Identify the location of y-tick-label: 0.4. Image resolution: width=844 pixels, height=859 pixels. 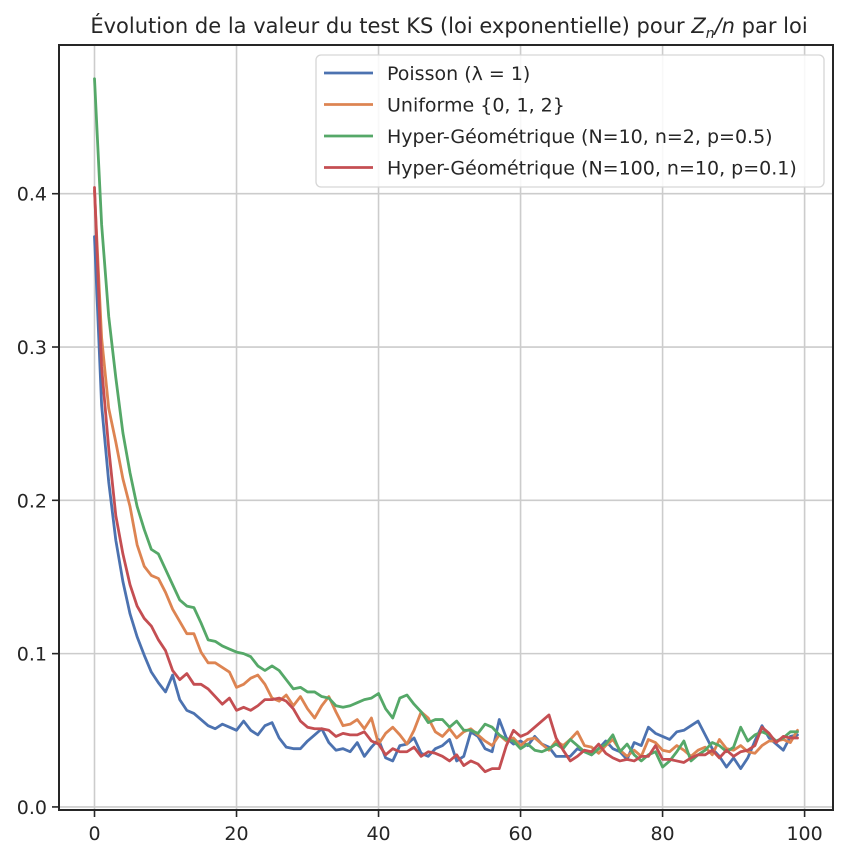
(32, 195).